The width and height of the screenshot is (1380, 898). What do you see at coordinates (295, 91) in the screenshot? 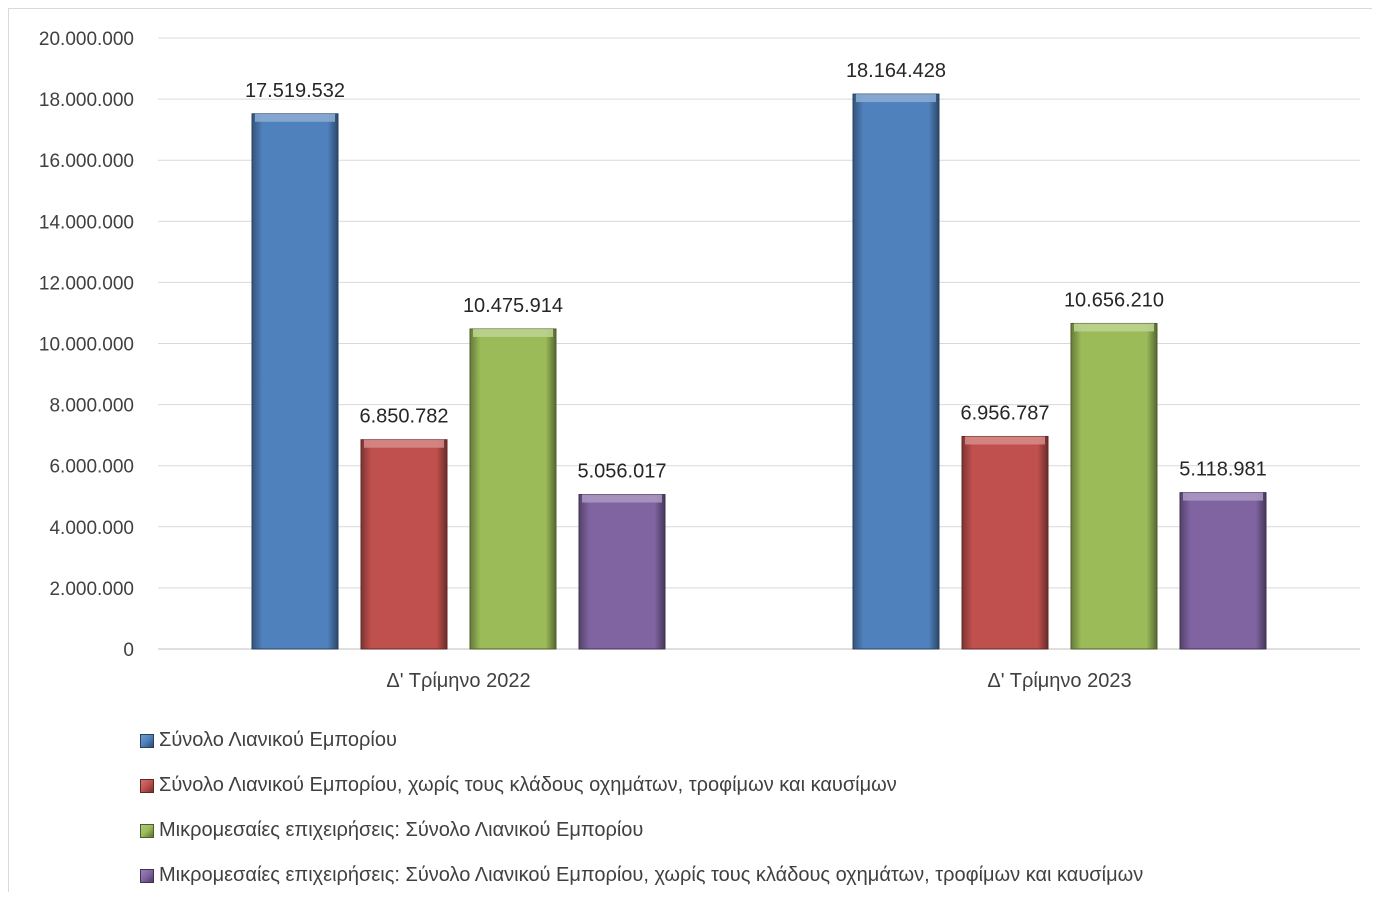
I see `data-label: 17.519.532` at bounding box center [295, 91].